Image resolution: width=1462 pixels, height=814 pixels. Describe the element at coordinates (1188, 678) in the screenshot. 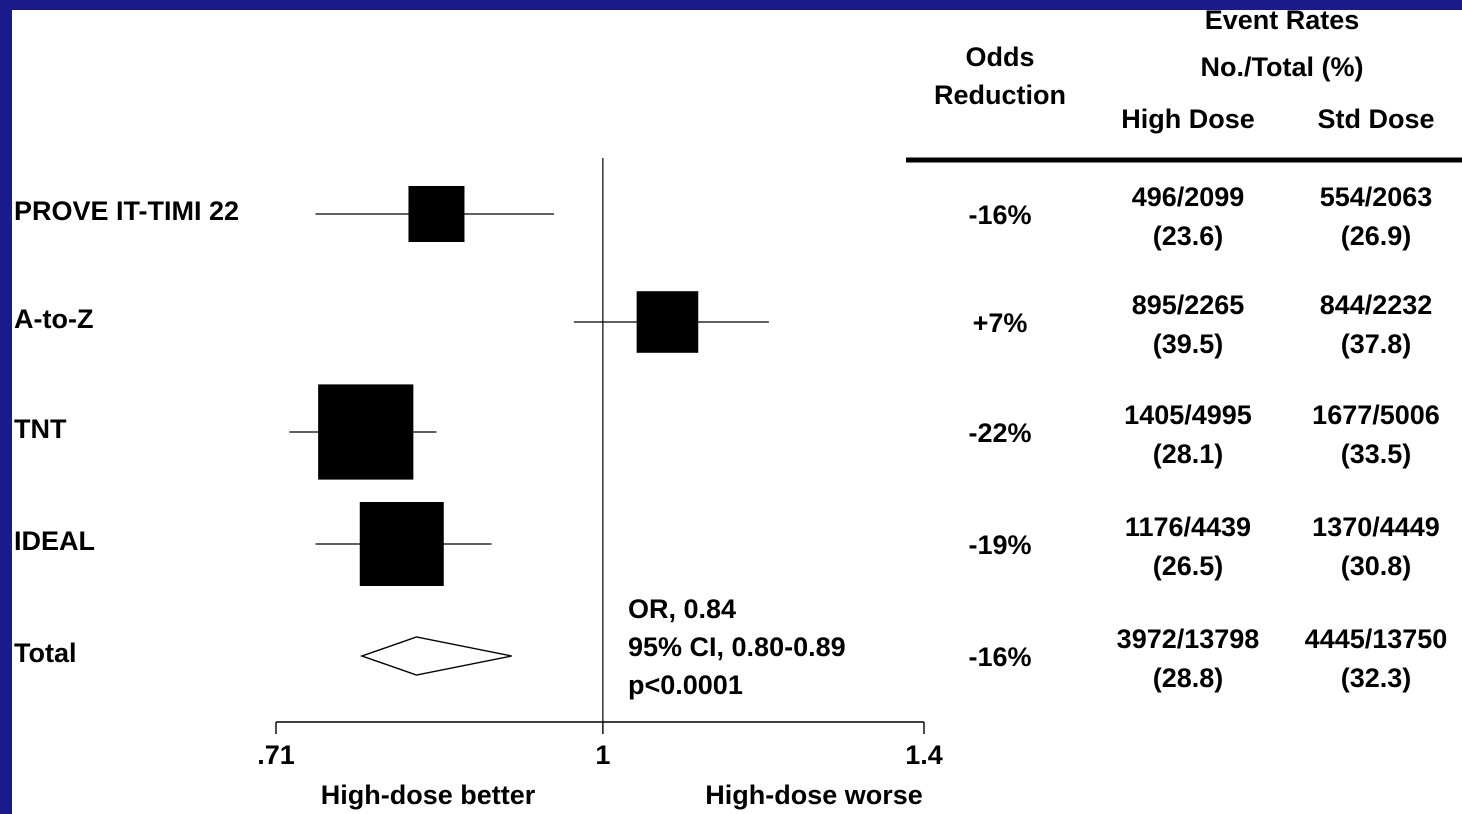

I see `total-high-dose-pct: (28.8)` at that location.